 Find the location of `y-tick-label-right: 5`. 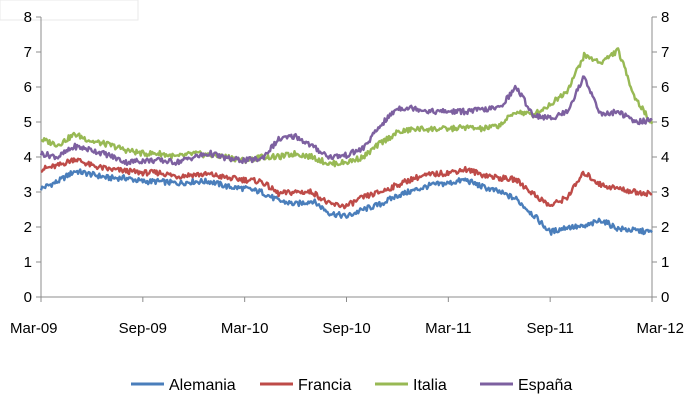

y-tick-label-right: 5 is located at coordinates (665, 122).